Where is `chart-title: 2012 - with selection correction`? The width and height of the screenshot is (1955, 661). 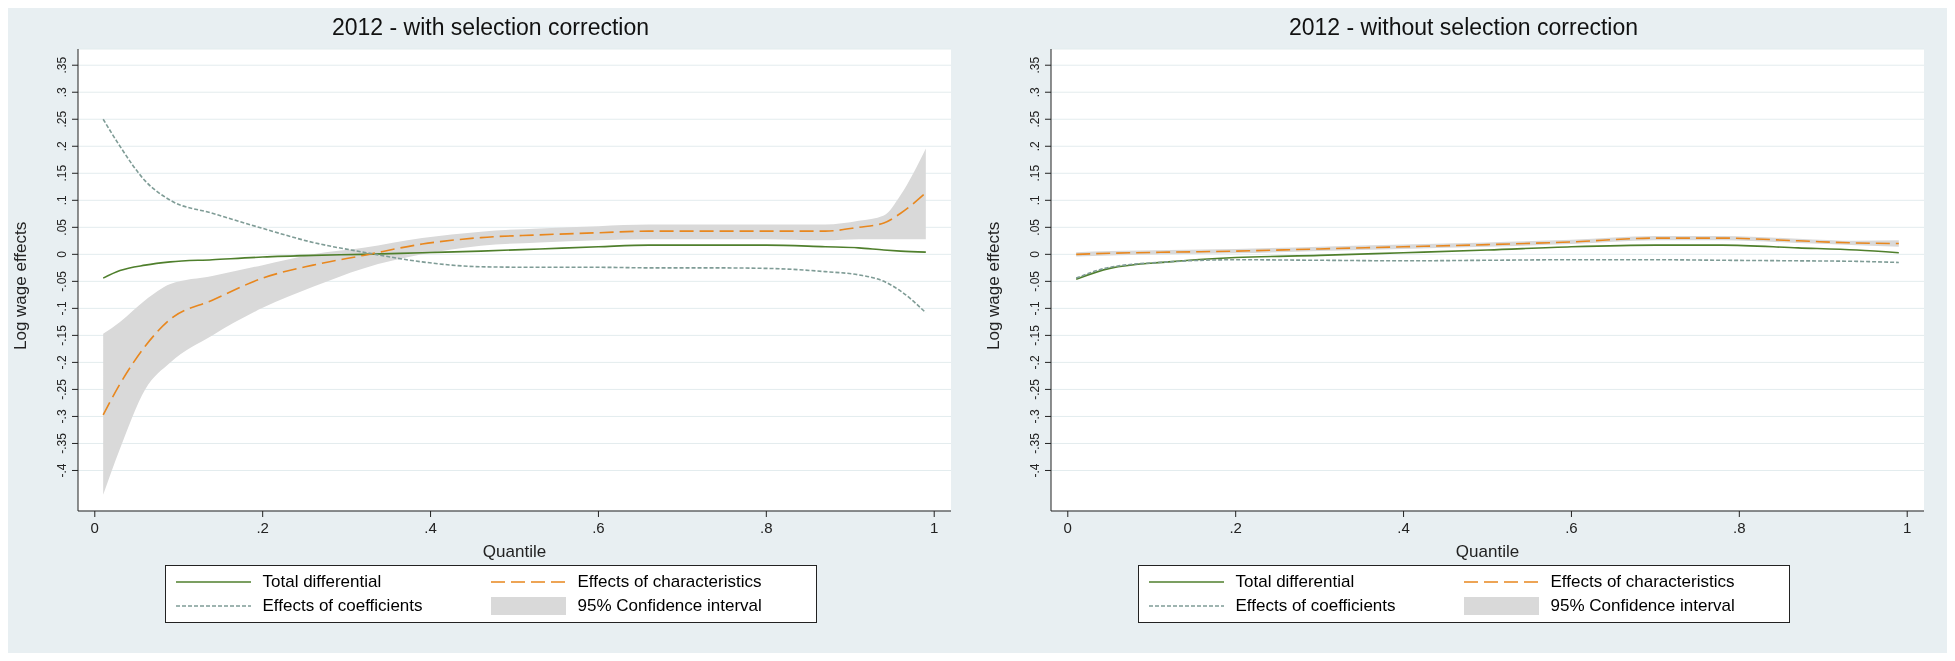 chart-title: 2012 - with selection correction is located at coordinates (490, 27).